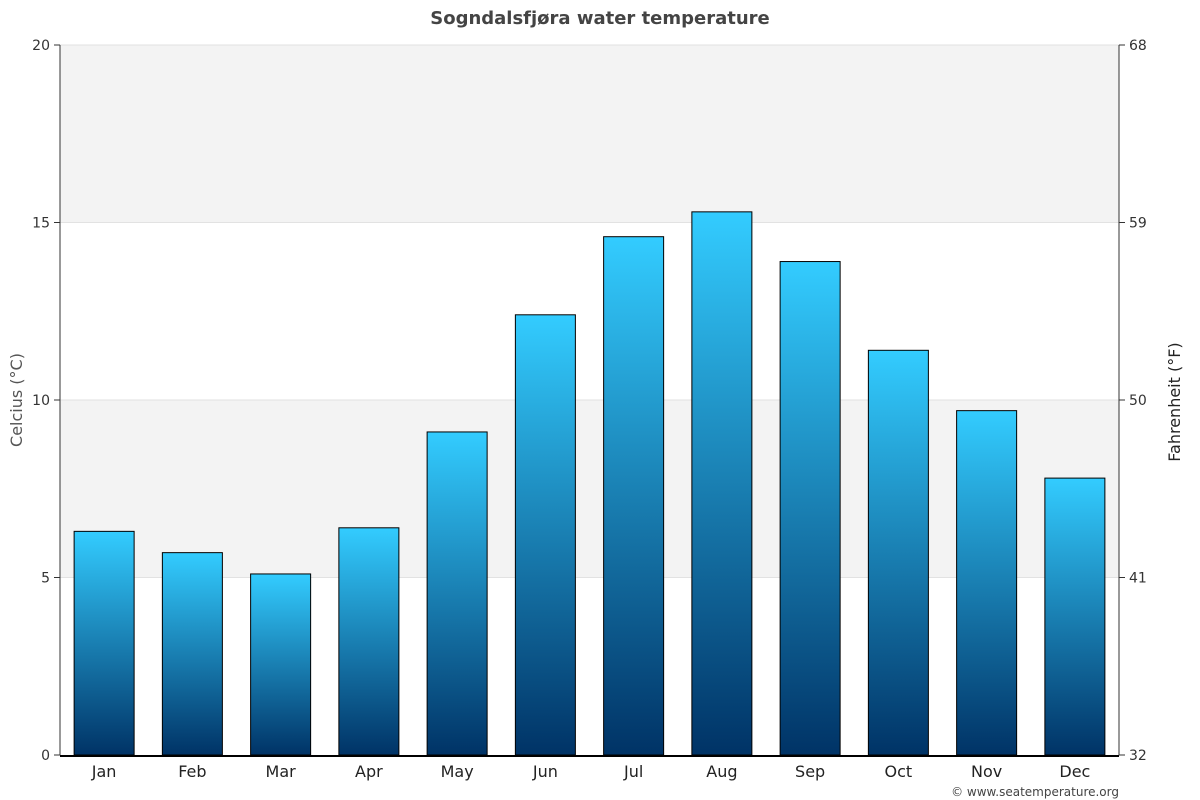 The image size is (1200, 800). What do you see at coordinates (16, 400) in the screenshot?
I see `y-axis-label-left: Celcius (°C)` at bounding box center [16, 400].